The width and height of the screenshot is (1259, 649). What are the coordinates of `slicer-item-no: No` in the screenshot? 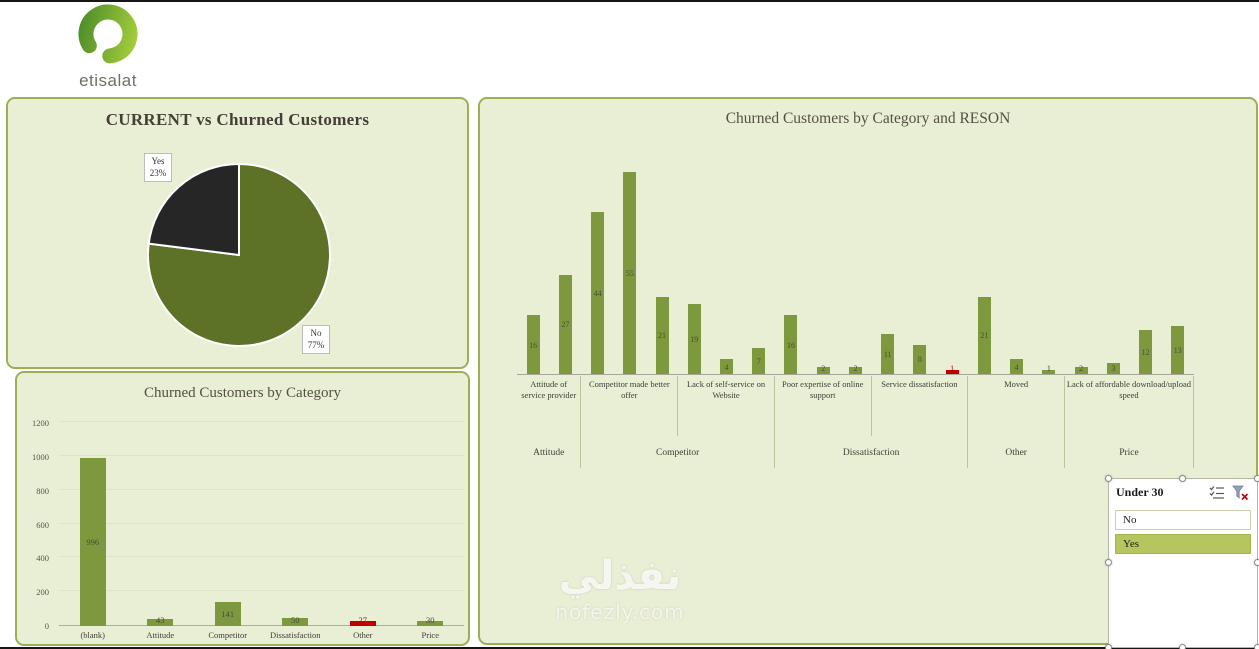 It's located at (1183, 520).